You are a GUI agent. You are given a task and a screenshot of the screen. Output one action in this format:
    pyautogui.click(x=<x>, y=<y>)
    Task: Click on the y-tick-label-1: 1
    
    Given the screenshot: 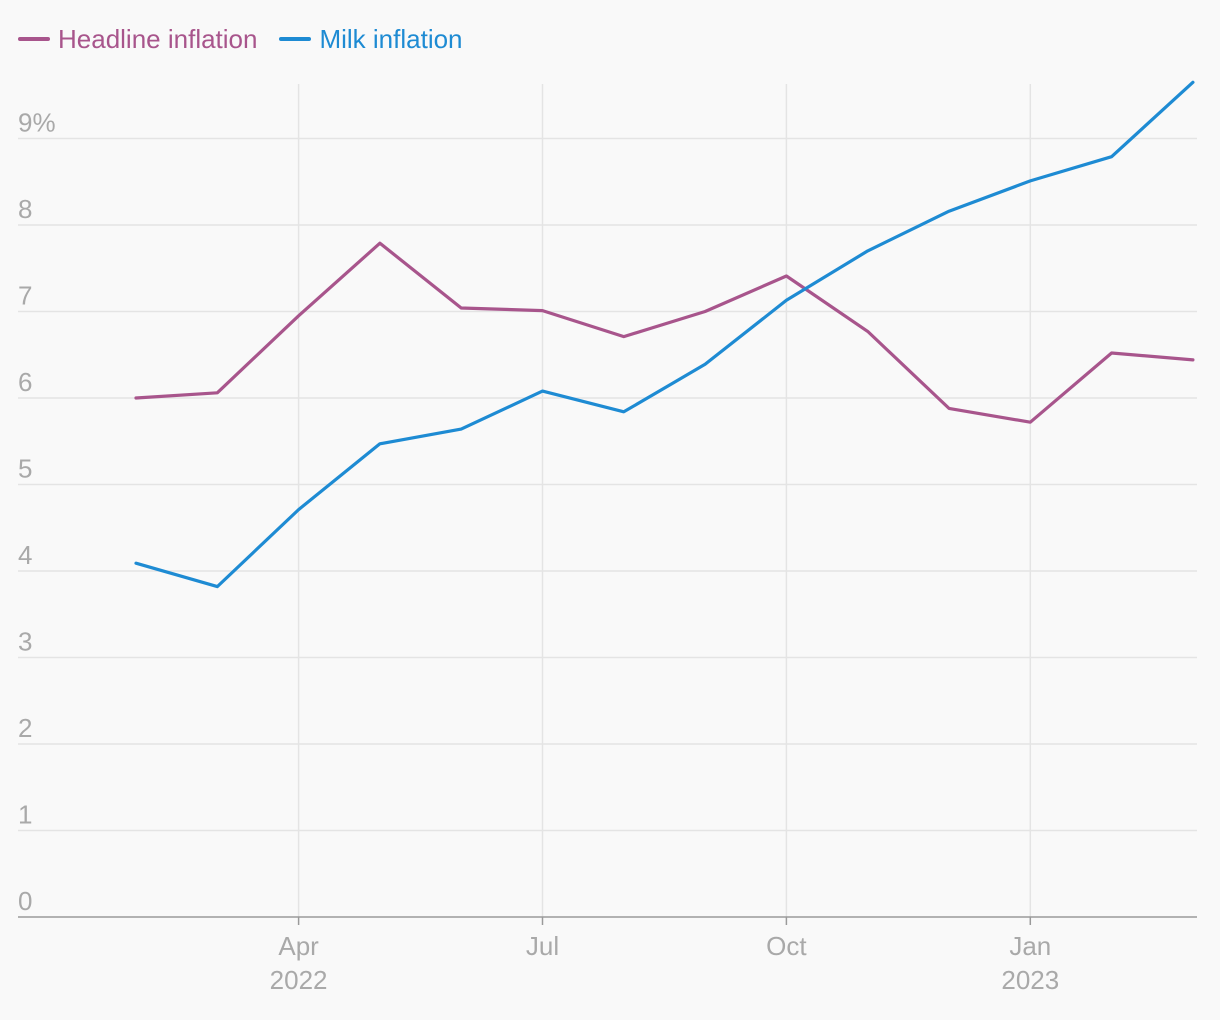 What is the action you would take?
    pyautogui.click(x=25, y=815)
    